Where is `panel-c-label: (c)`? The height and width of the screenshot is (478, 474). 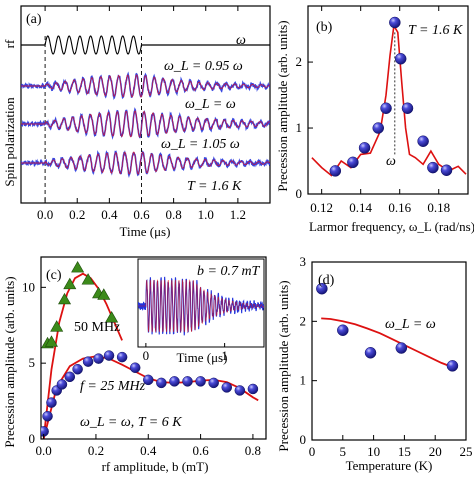
panel-c-label: (c) is located at coordinates (54, 275).